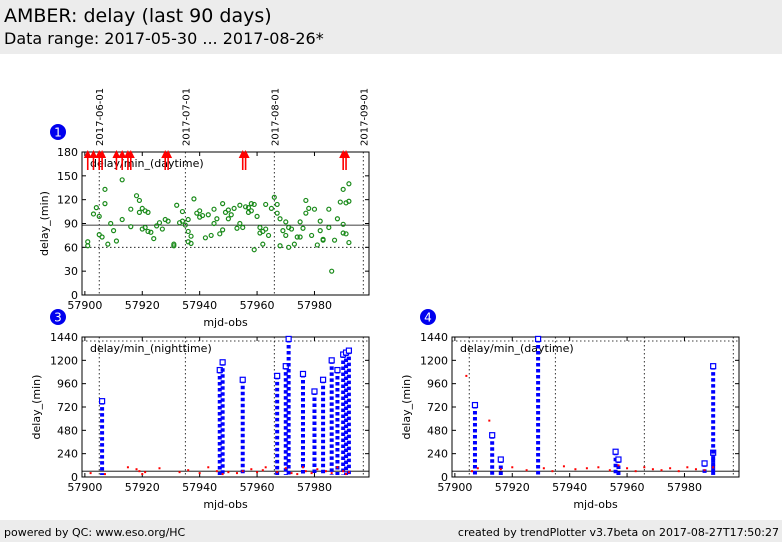 This screenshot has width=782, height=542. What do you see at coordinates (100, 117) in the screenshot?
I see `date-label: 2017-06-01` at bounding box center [100, 117].